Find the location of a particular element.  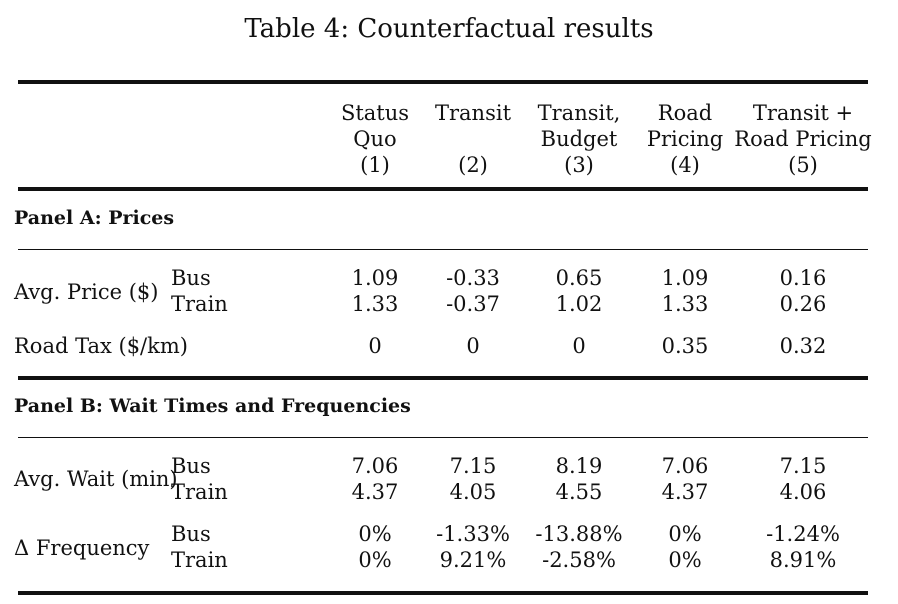

avg-wait-label: Avg. Wait (min) is located at coordinates (96, 479).